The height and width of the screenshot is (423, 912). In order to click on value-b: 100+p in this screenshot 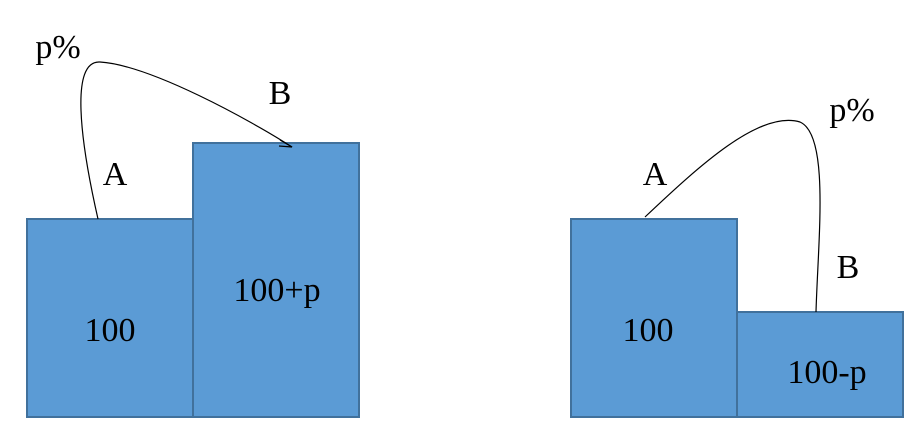, I will do `click(276, 290)`.